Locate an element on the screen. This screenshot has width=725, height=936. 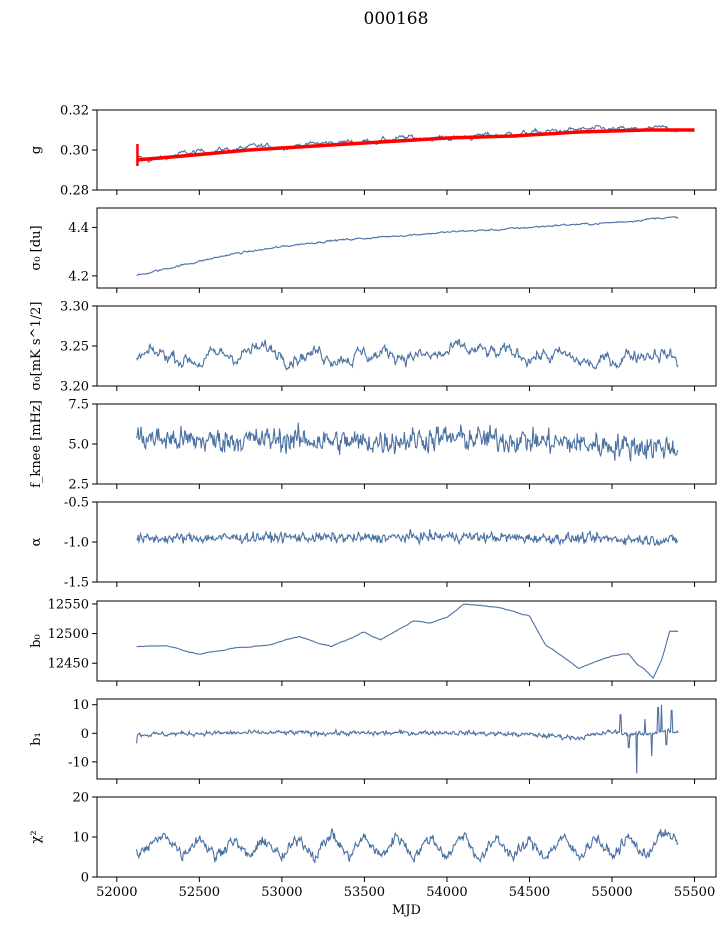
y-tick-label: -10 is located at coordinates (78, 762).